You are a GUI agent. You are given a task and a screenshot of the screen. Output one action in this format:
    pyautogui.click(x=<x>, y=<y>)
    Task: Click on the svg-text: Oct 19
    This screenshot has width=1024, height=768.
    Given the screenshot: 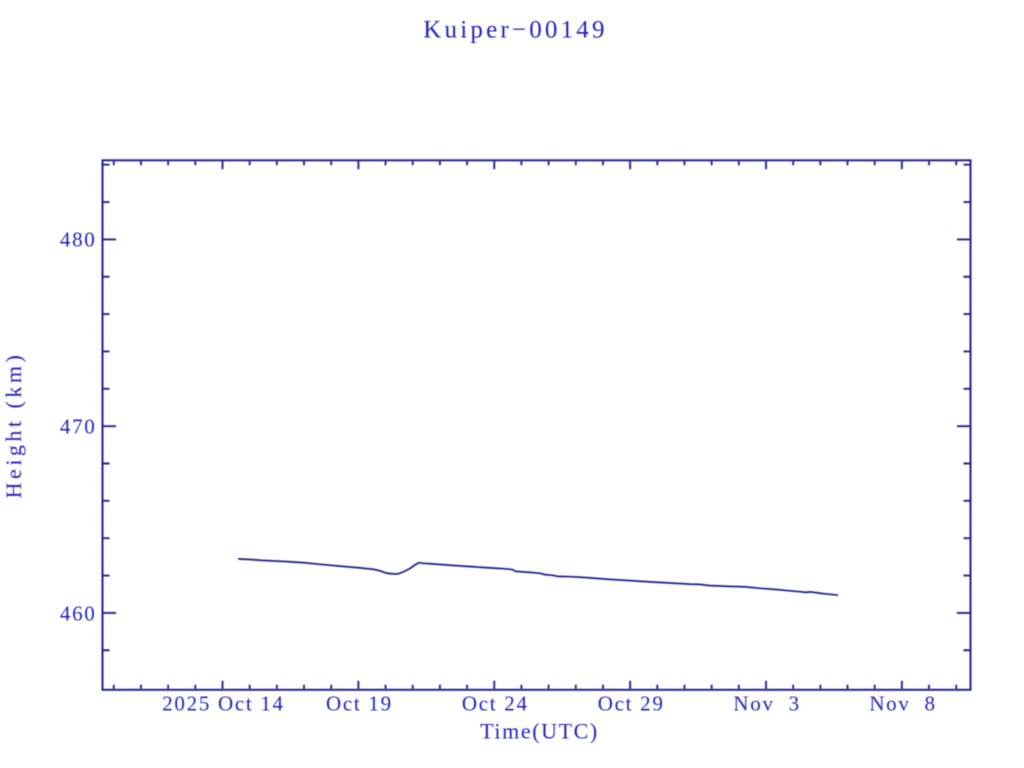 What is the action you would take?
    pyautogui.click(x=359, y=704)
    